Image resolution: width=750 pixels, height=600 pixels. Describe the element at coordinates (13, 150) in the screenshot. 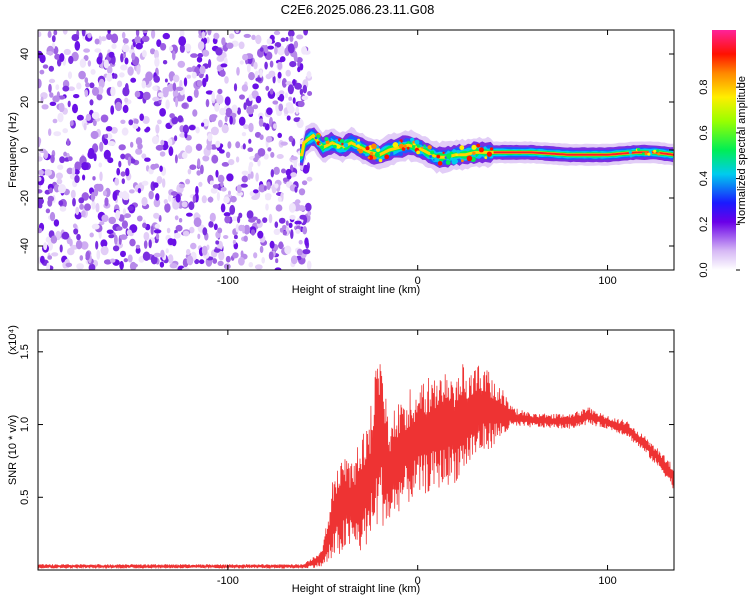

I see `spectrogram-y-axis-label: Frequency (Hz)` at that location.